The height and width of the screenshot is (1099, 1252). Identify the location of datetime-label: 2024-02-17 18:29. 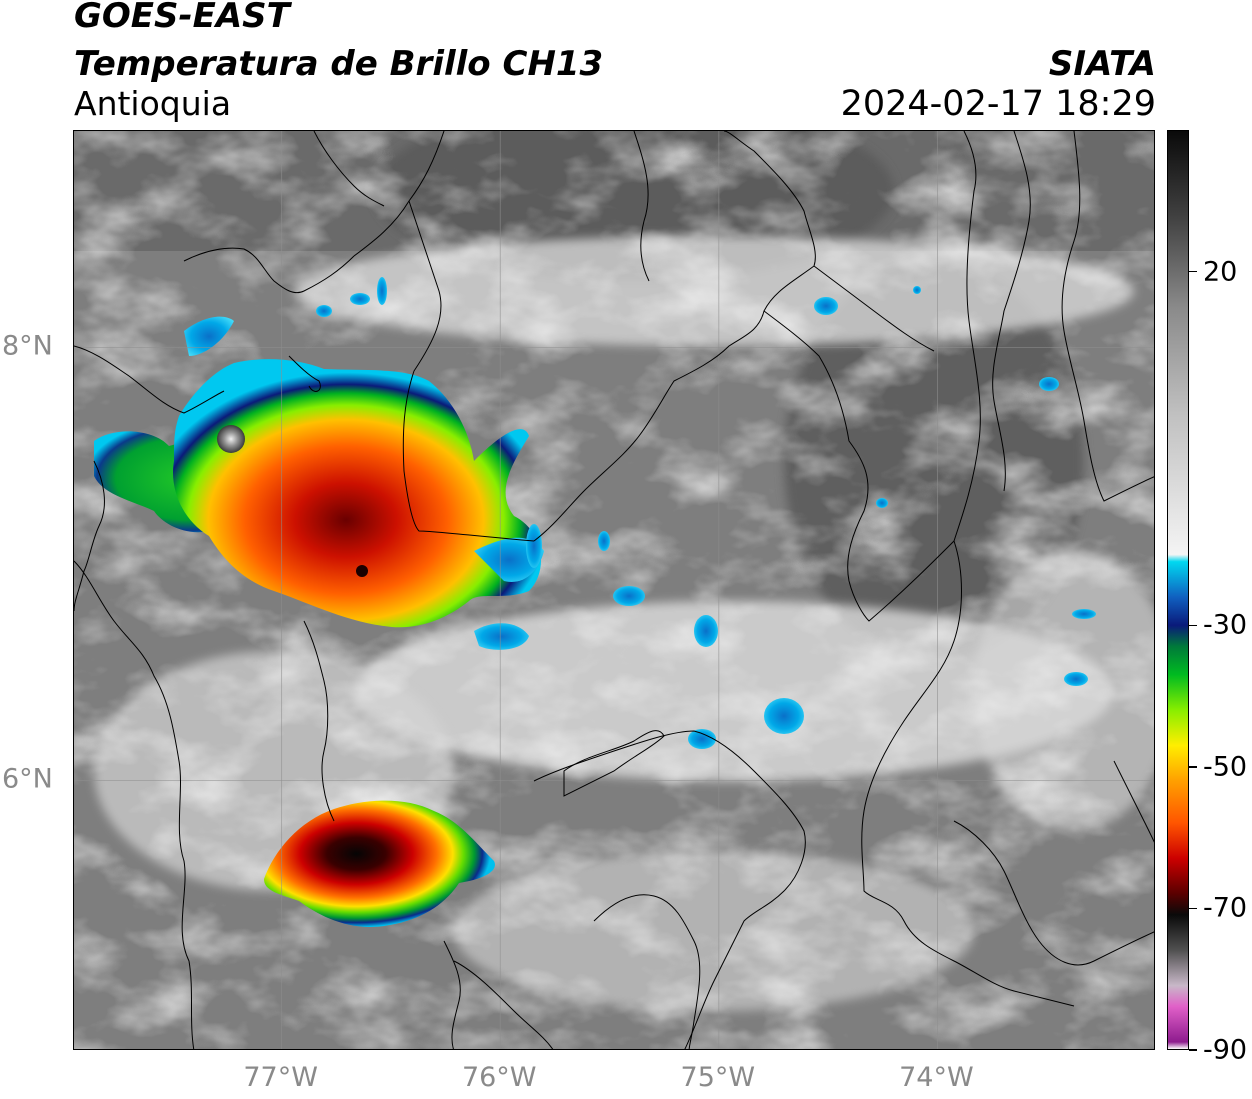
(998, 104).